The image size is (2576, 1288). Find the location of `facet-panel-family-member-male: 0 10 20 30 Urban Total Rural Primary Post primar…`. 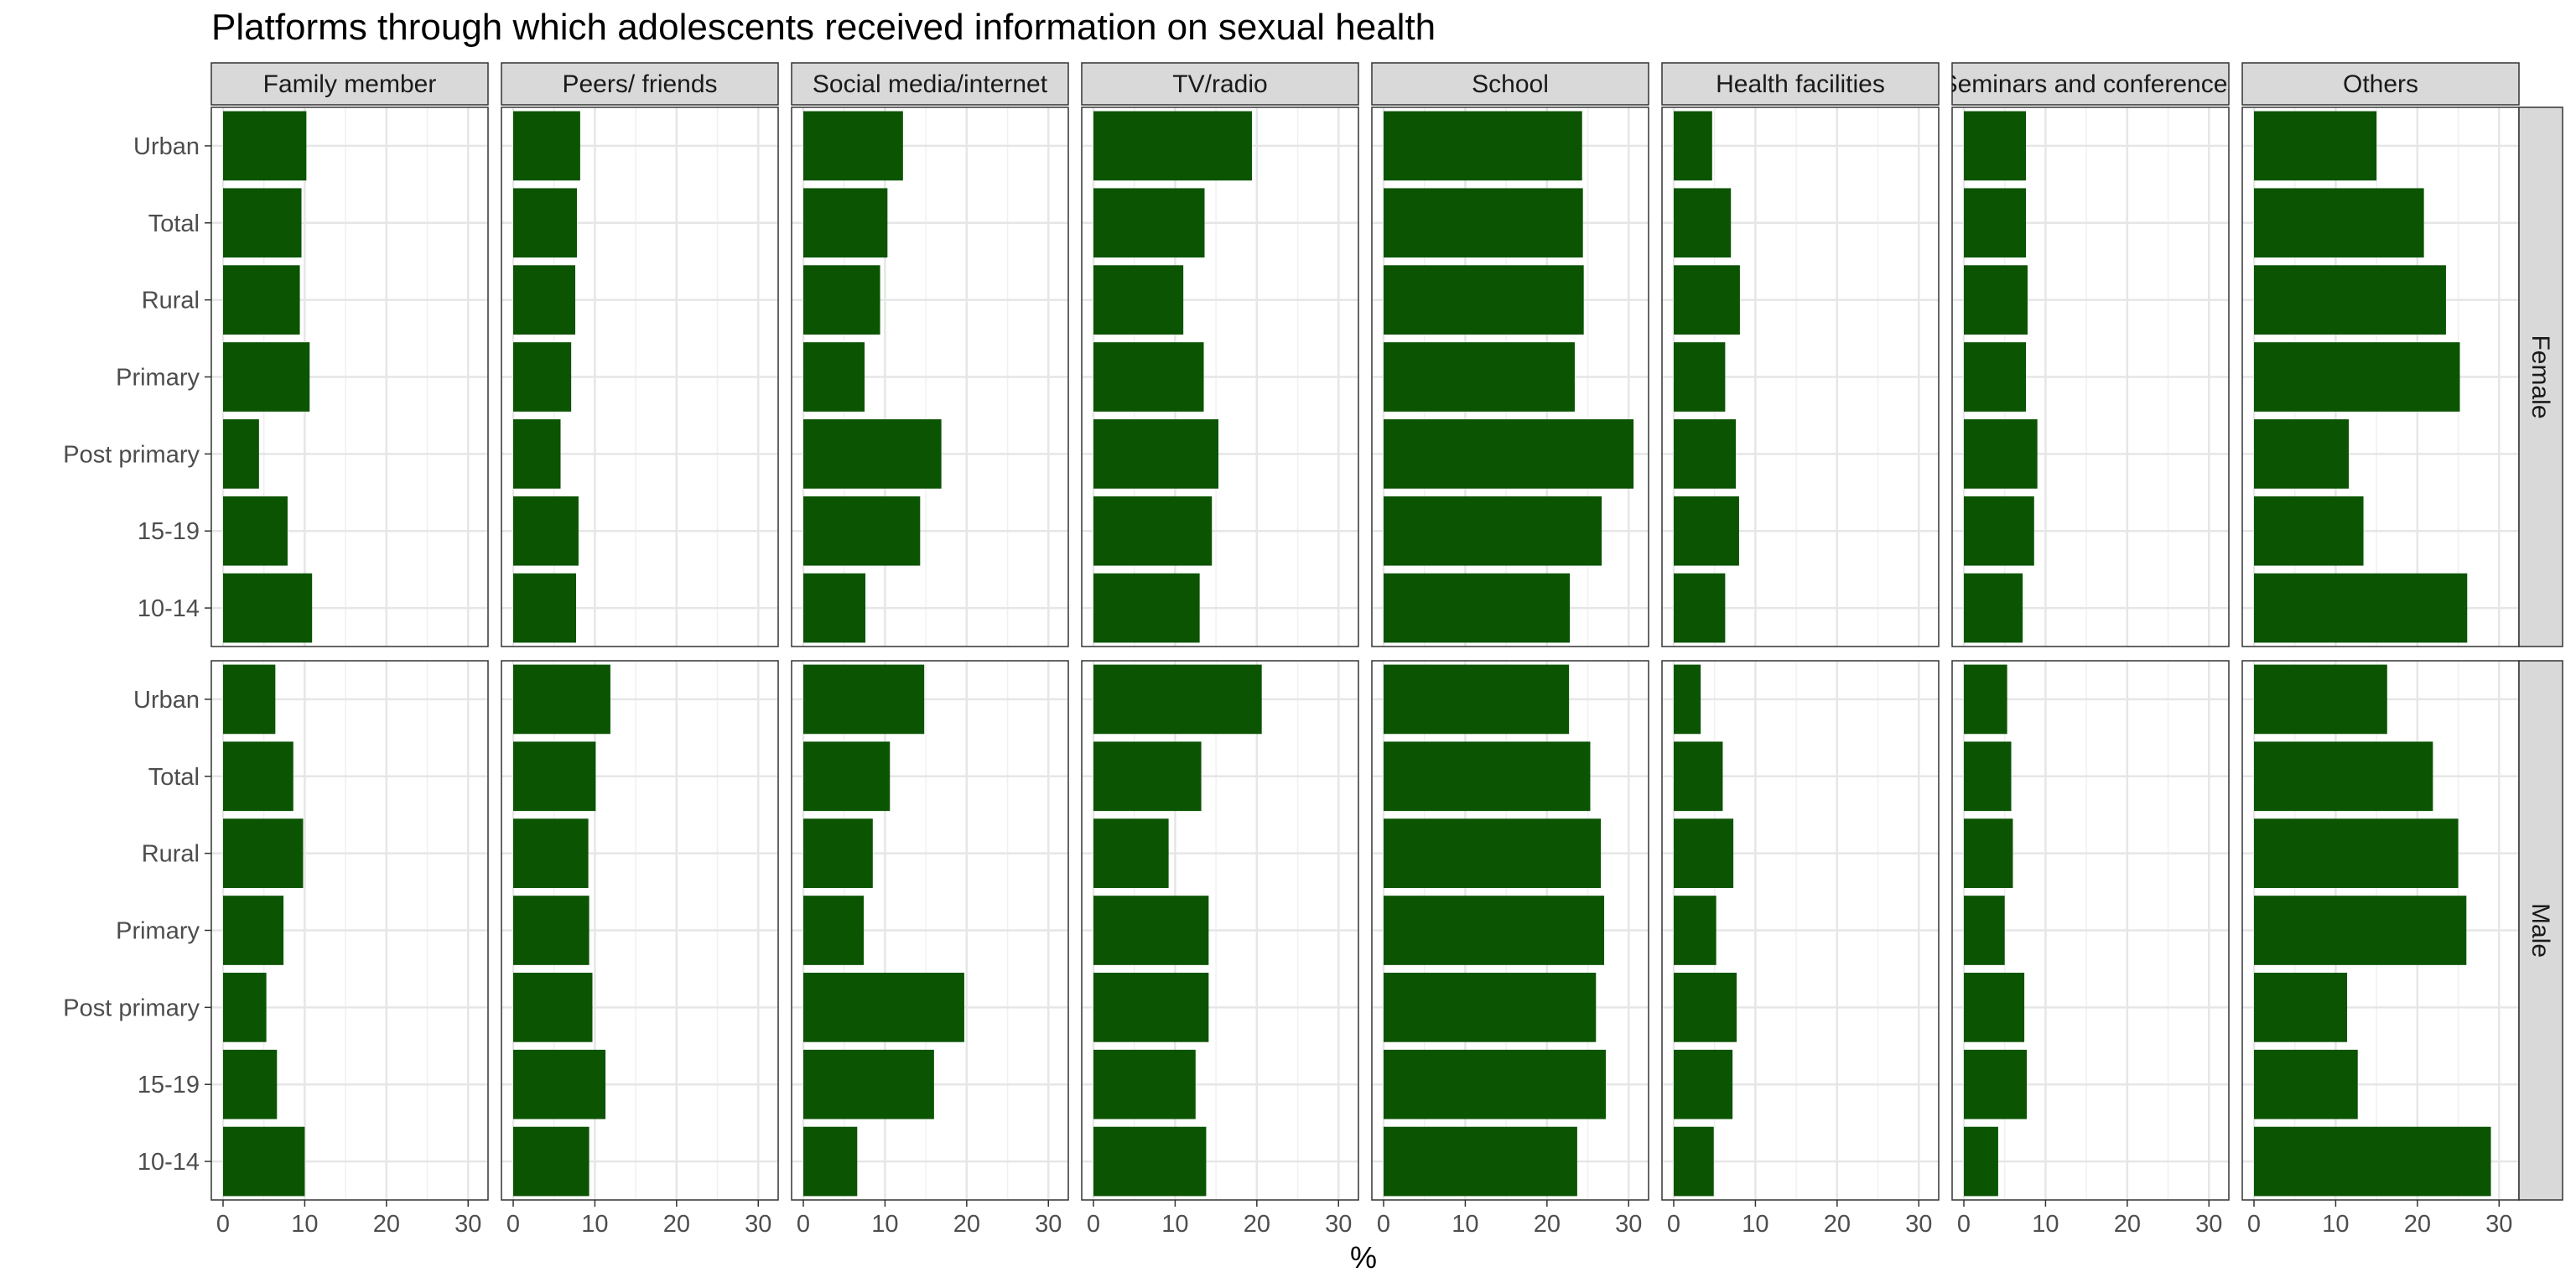

facet-panel-family-member-male: 0 10 20 30 Urban Total Rural Primary Post primar… is located at coordinates (276, 949).